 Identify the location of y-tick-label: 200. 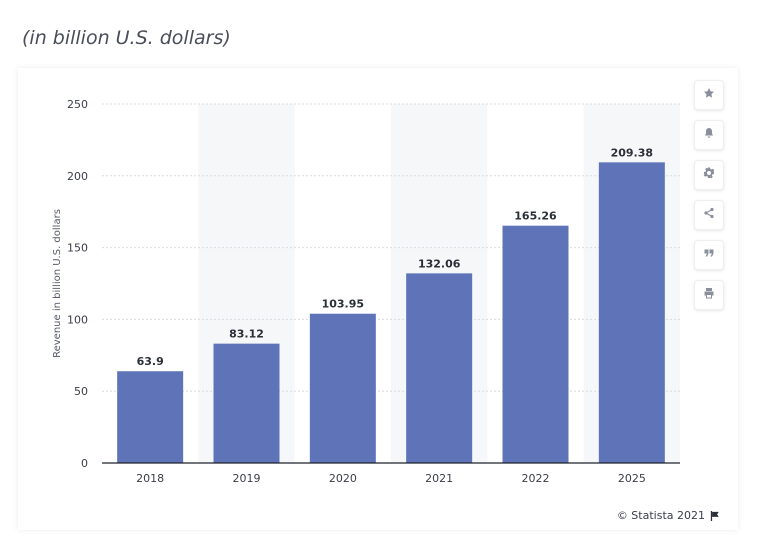
(77, 176).